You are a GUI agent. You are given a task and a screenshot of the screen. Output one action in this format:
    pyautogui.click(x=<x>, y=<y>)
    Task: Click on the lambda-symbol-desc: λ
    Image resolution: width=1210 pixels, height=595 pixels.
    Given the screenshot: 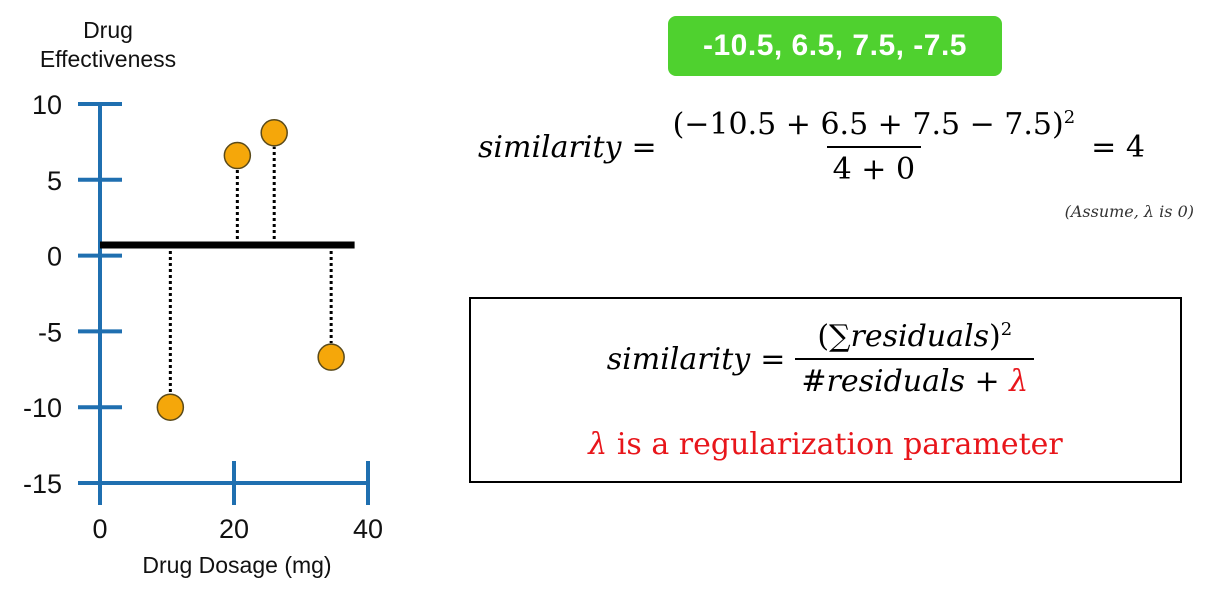 What is the action you would take?
    pyautogui.click(x=598, y=444)
    